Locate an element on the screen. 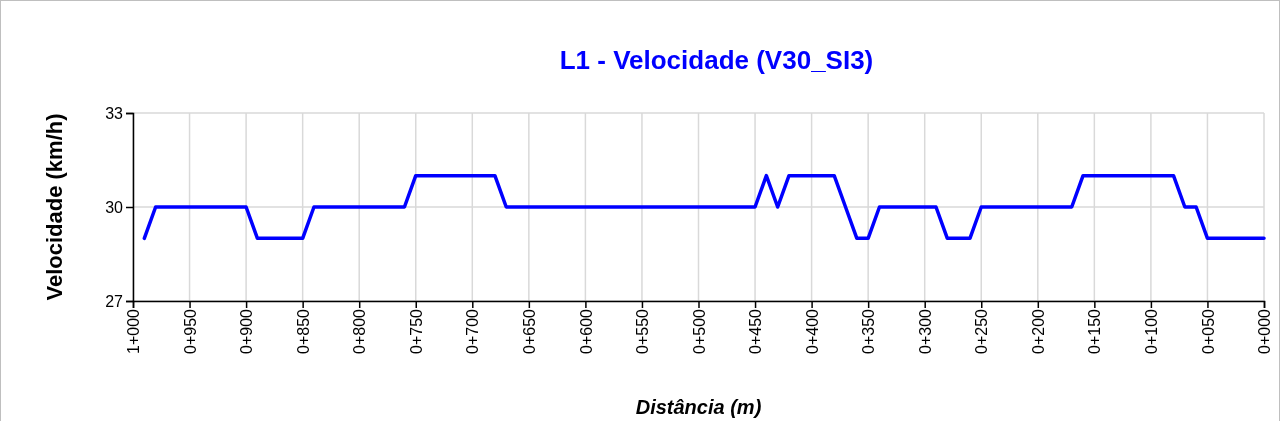 This screenshot has width=1280, height=421. x-tick-label: 0+100 is located at coordinates (1151, 331).